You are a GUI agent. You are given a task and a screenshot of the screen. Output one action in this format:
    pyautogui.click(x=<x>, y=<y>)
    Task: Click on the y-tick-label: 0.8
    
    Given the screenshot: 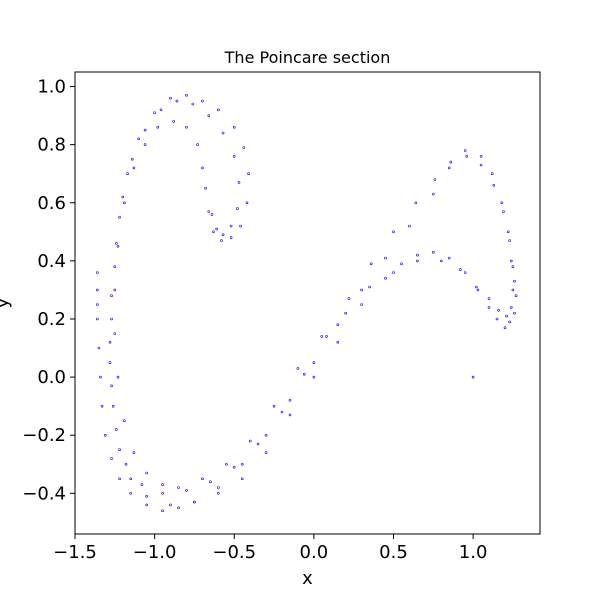 What is the action you would take?
    pyautogui.click(x=51, y=145)
    